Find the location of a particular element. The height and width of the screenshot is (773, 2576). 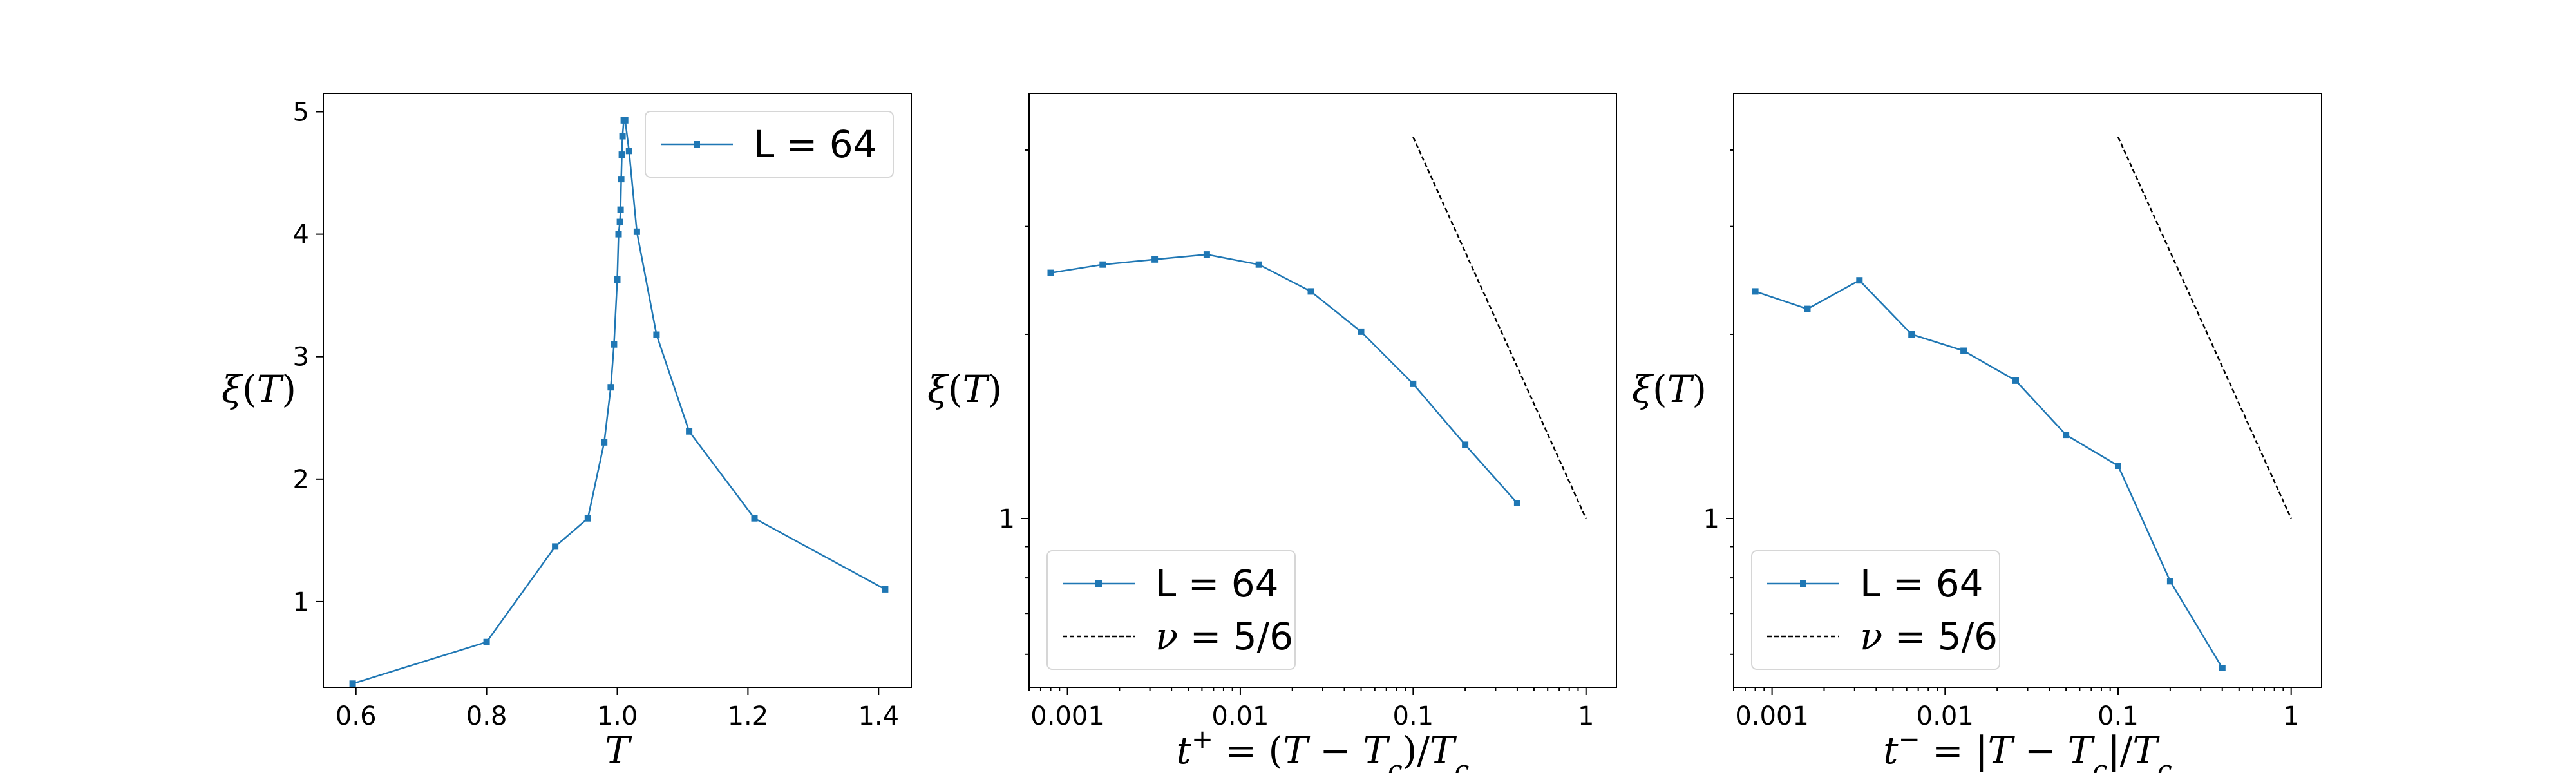

x-tick-label: 1.2 is located at coordinates (749, 716).